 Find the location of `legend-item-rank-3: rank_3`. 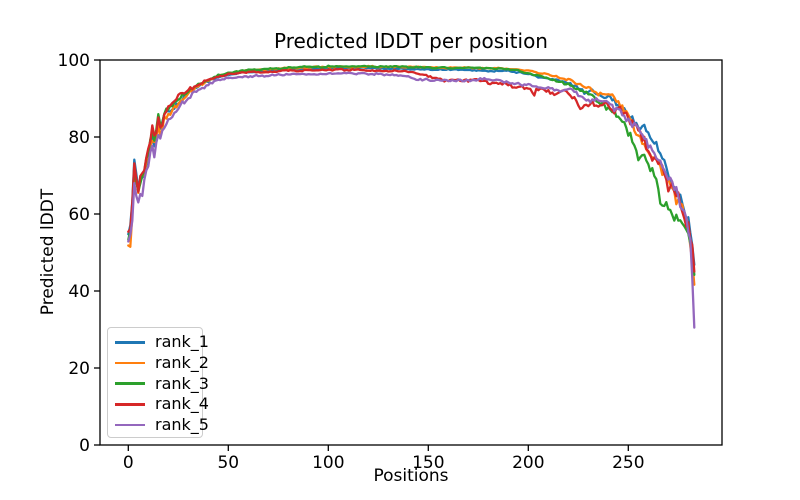

legend-item-rank-3: rank_3 is located at coordinates (162, 383).